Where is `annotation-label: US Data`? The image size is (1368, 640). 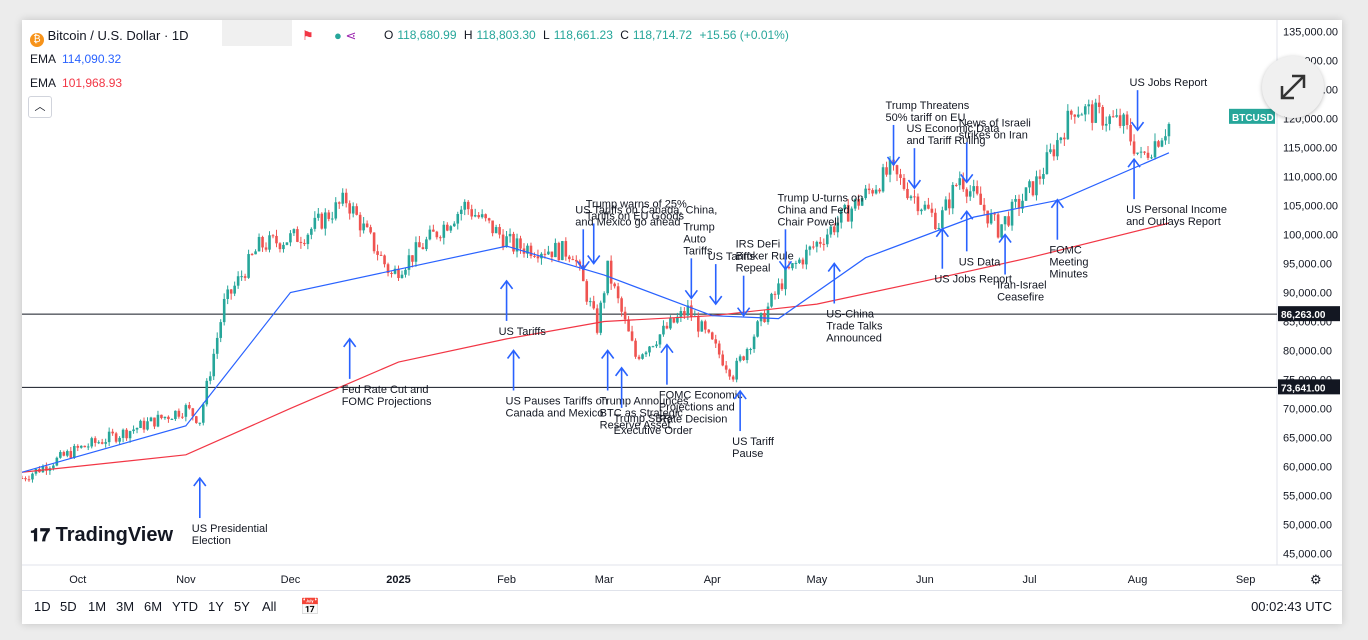
annotation-label: US Data is located at coordinates (980, 262).